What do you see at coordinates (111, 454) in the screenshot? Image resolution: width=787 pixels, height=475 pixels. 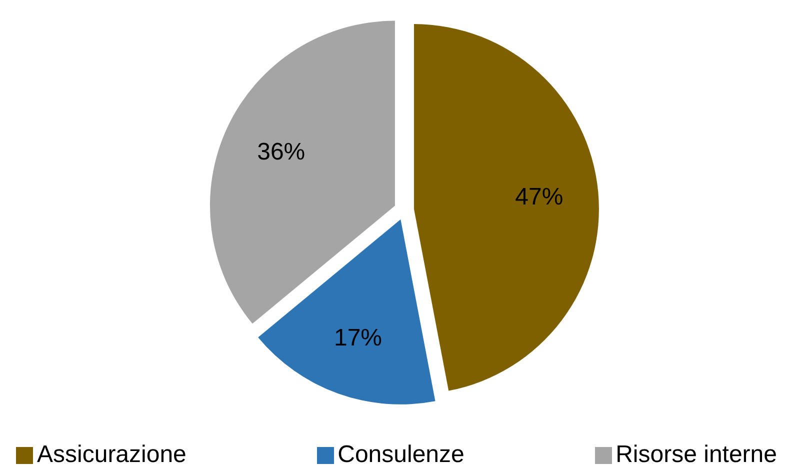 I see `legend-label: Assicurazione` at bounding box center [111, 454].